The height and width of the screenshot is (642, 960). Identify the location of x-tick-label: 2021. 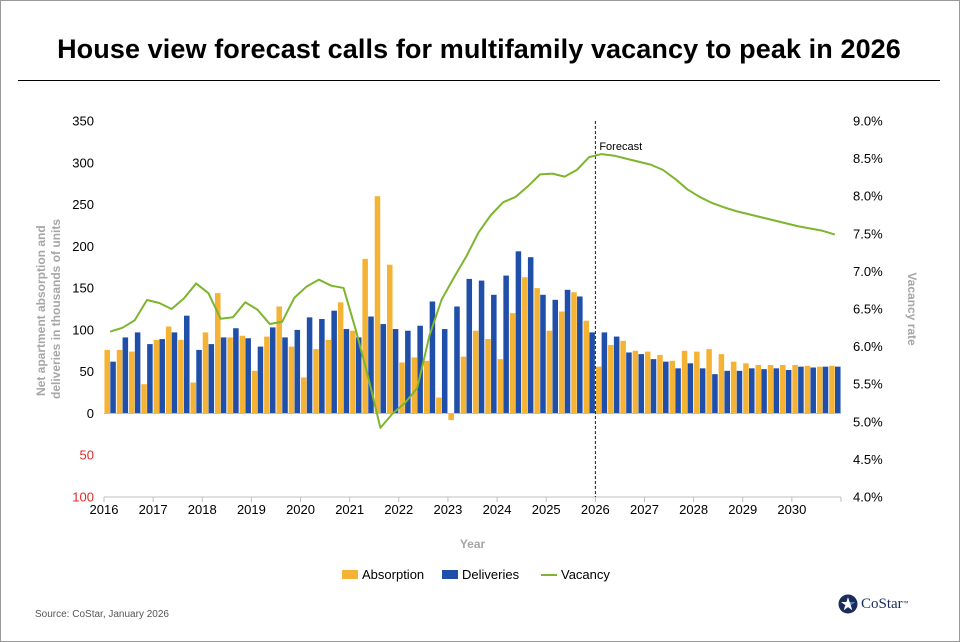
(349, 509).